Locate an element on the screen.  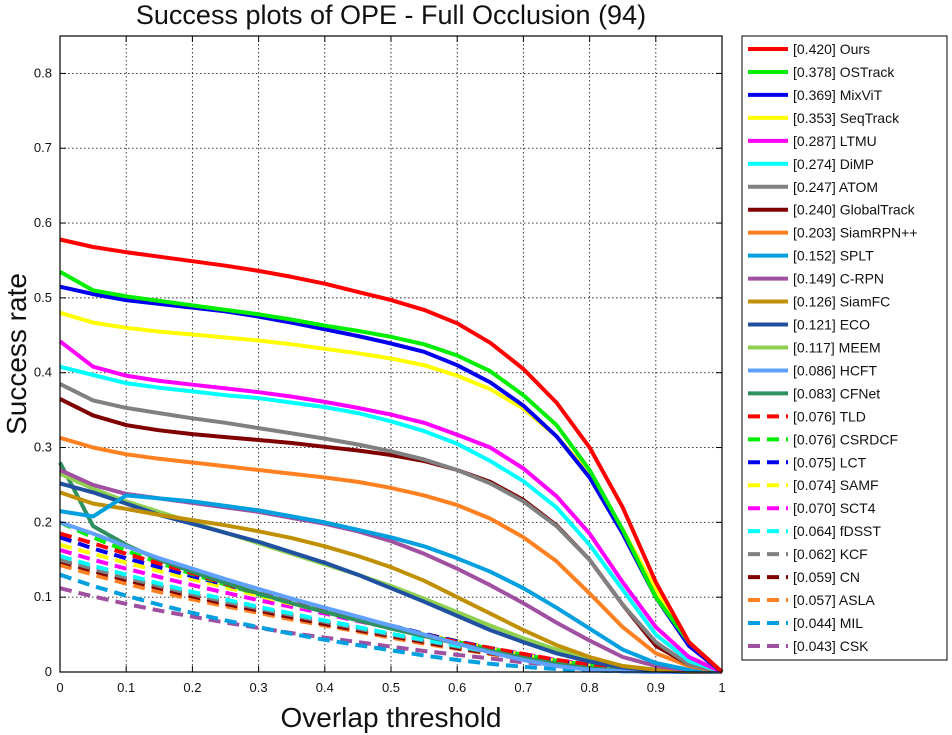
legend-label-siamrpn-: [0.203] SiamRPN++ is located at coordinates (855, 233).